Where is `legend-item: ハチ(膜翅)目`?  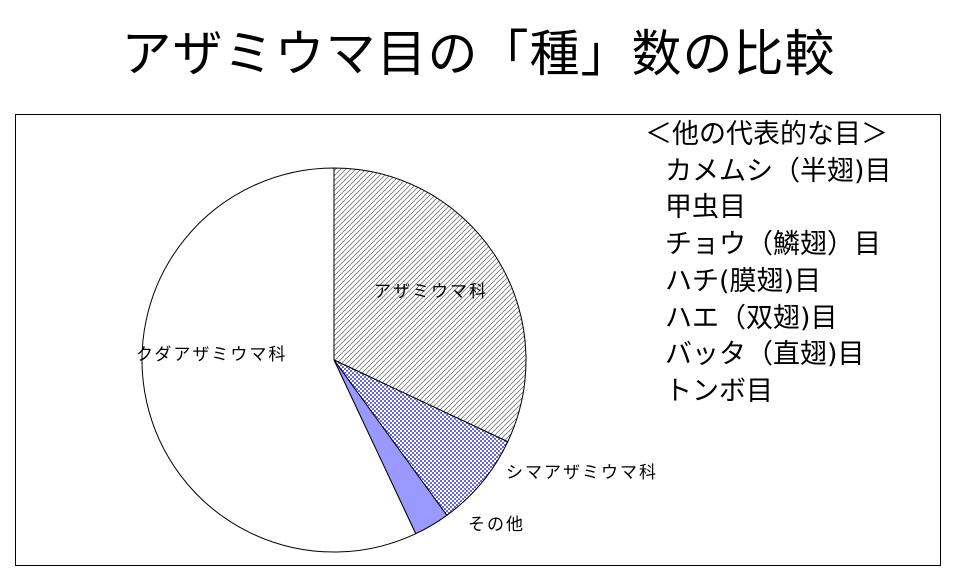 legend-item: ハチ(膜翅)目 is located at coordinates (743, 281).